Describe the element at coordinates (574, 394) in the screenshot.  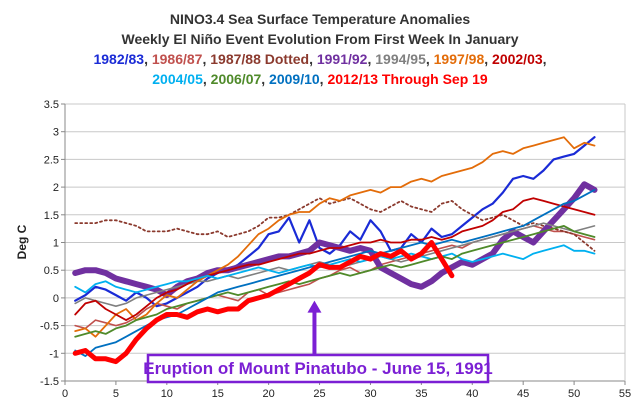
I see `x-tick-label: 50` at that location.